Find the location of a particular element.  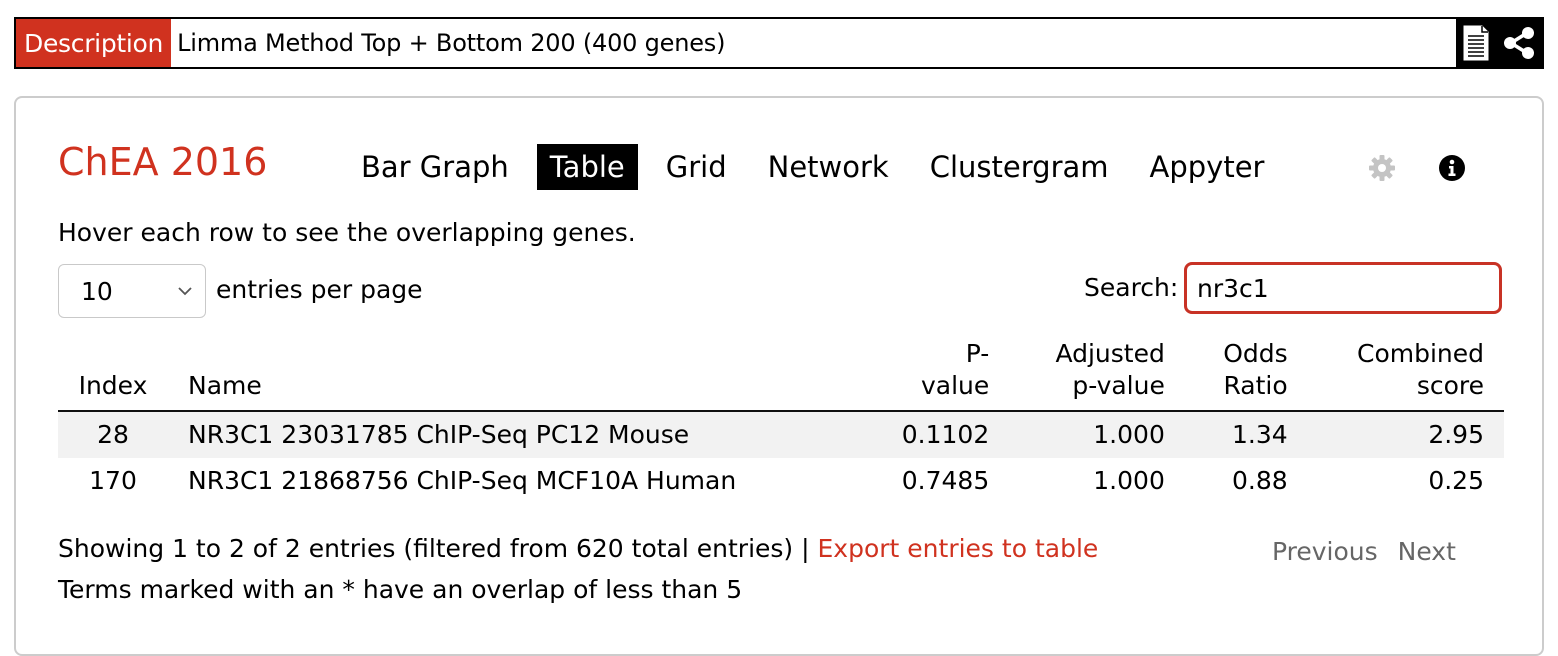

pagination: Previous Next is located at coordinates (1364, 551).